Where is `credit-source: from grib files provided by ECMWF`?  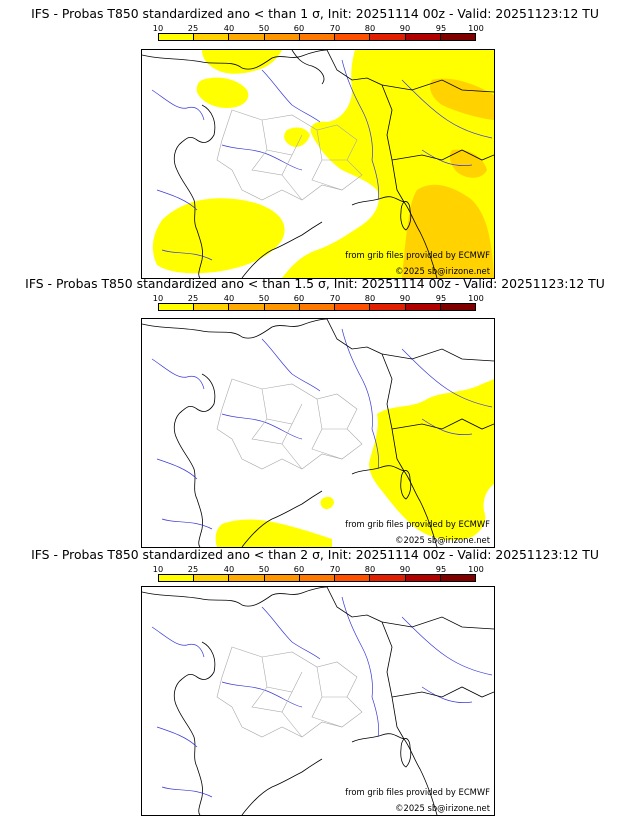 credit-source: from grib files provided by ECMWF is located at coordinates (417, 792).